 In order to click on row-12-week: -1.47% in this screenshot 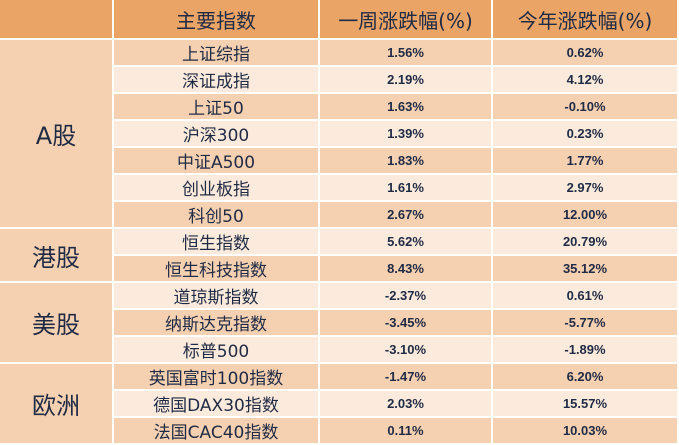, I will do `click(406, 377)`.